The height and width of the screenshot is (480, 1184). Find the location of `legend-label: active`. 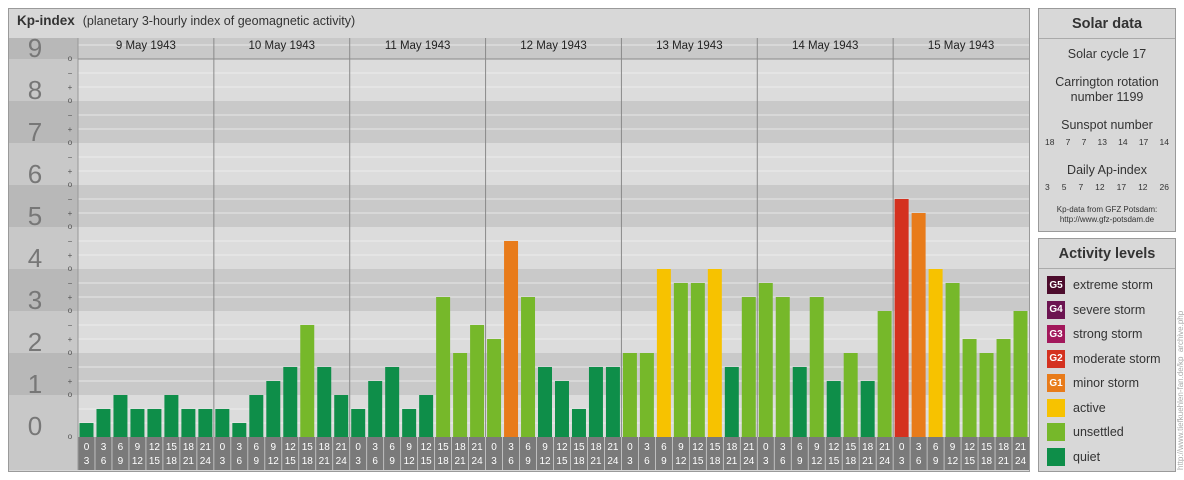

legend-label: active is located at coordinates (1089, 407).